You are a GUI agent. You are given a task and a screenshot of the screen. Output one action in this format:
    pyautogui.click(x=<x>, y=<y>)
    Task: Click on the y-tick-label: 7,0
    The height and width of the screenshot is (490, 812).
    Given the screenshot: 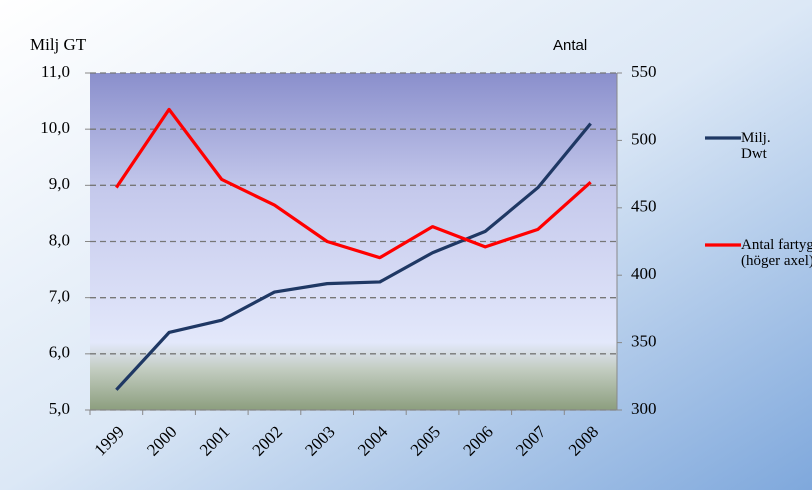 What is the action you would take?
    pyautogui.click(x=59, y=296)
    